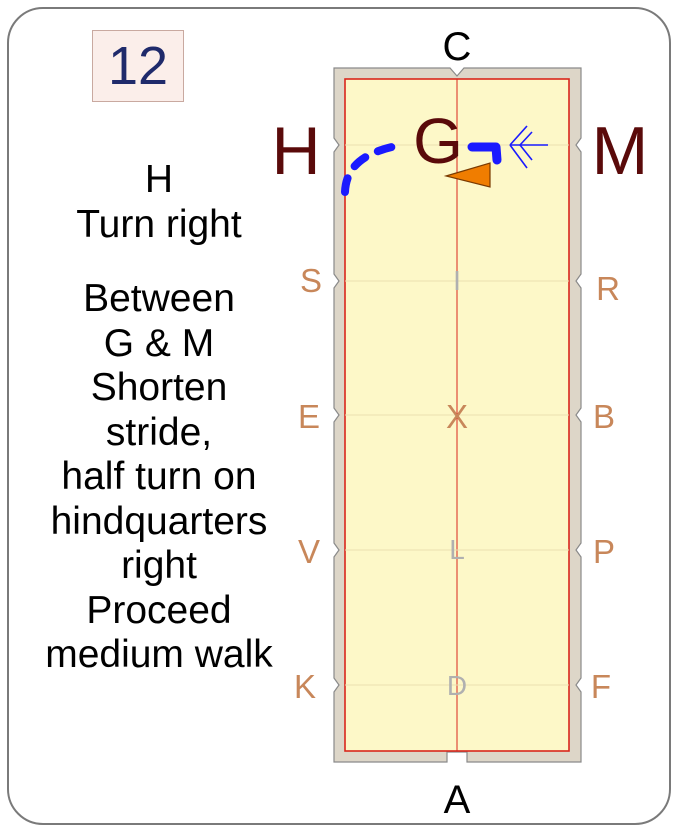 The image size is (682, 834). Describe the element at coordinates (159, 654) in the screenshot. I see `instruction-line: medium walk` at that location.